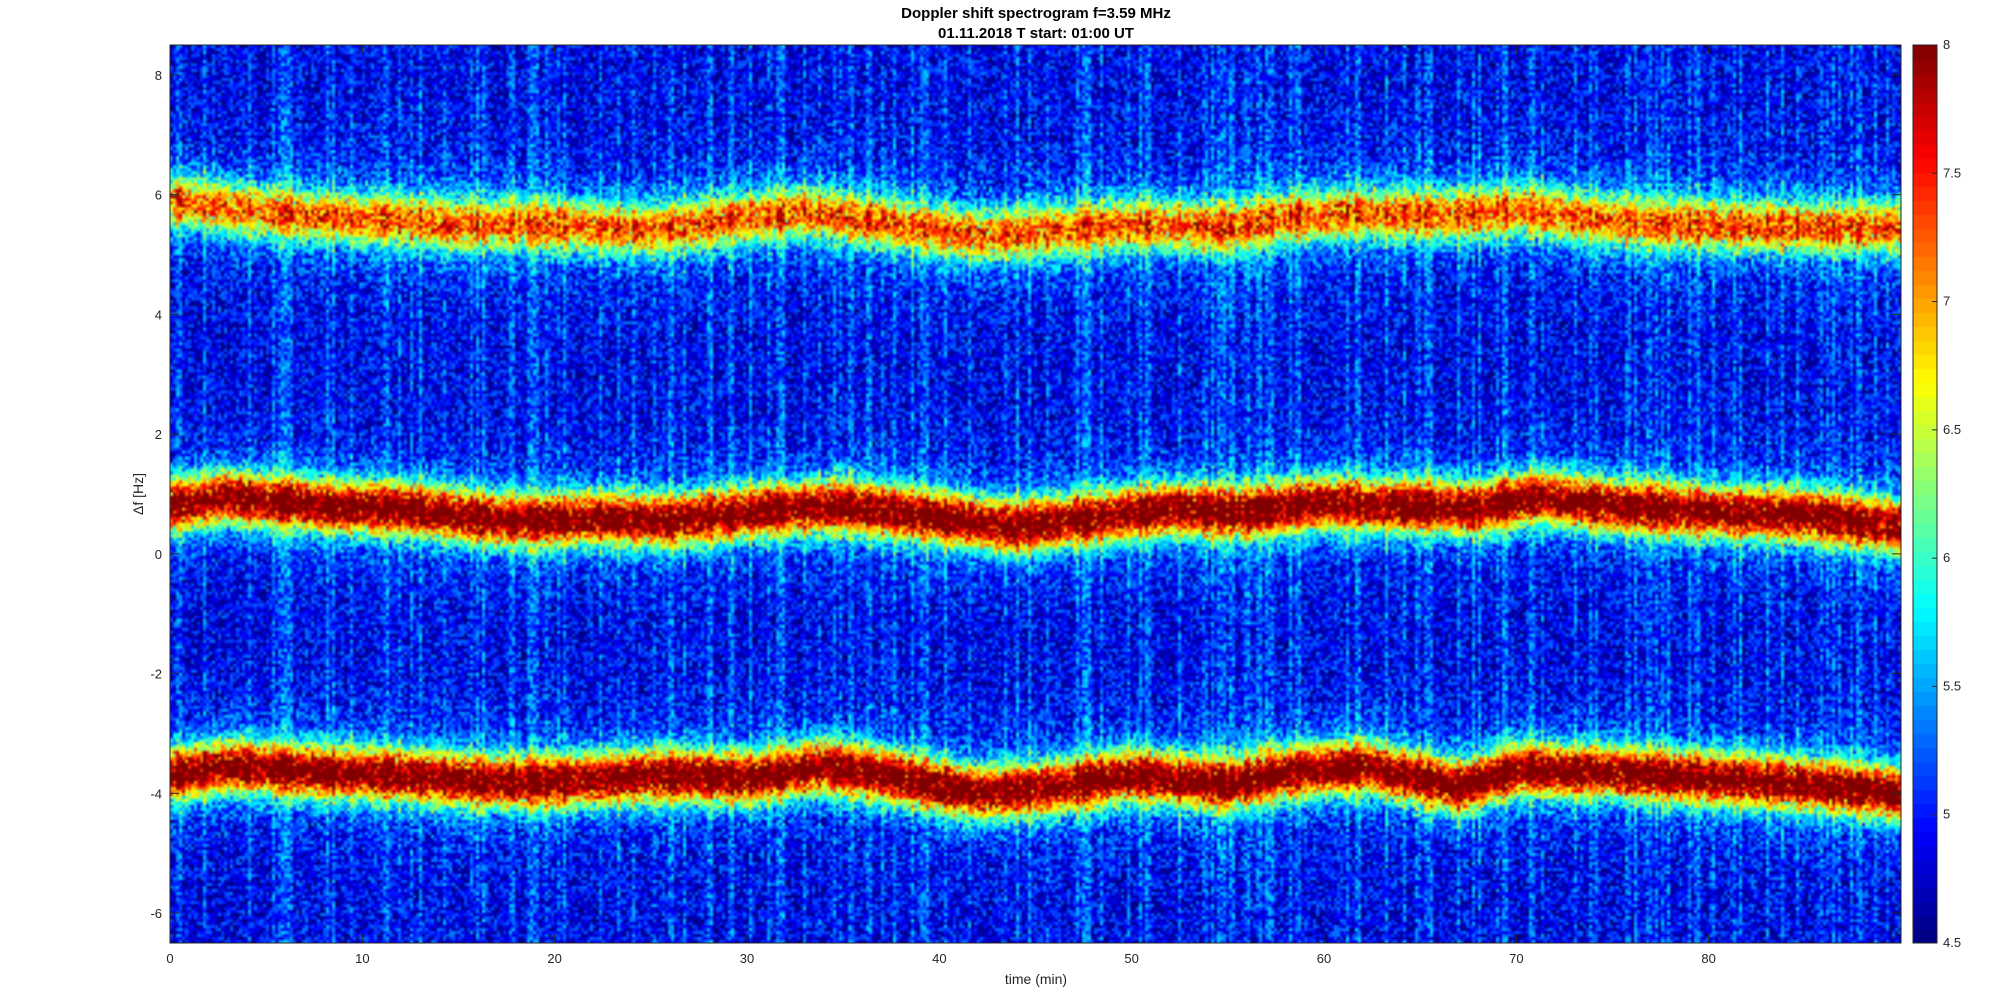 This screenshot has width=2000, height=1003. I want to click on colorbar-tick-label: 6.5, so click(1952, 429).